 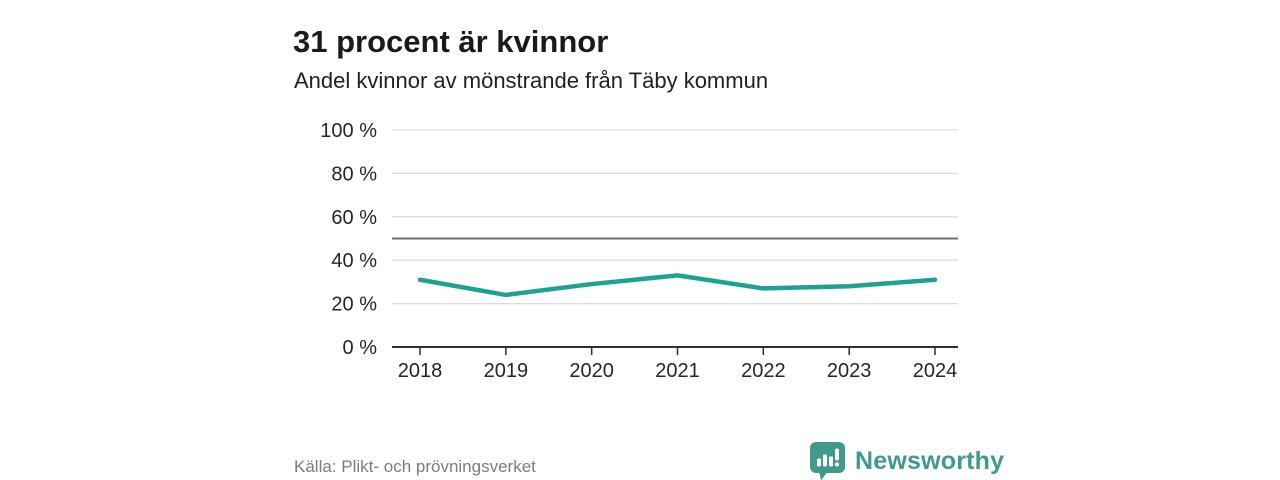 I want to click on y-tick-label: 60 %, so click(x=354, y=218).